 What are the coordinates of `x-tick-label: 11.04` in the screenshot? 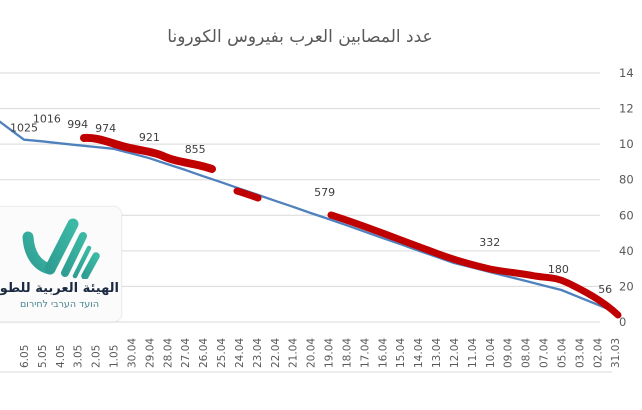 It's located at (473, 353).